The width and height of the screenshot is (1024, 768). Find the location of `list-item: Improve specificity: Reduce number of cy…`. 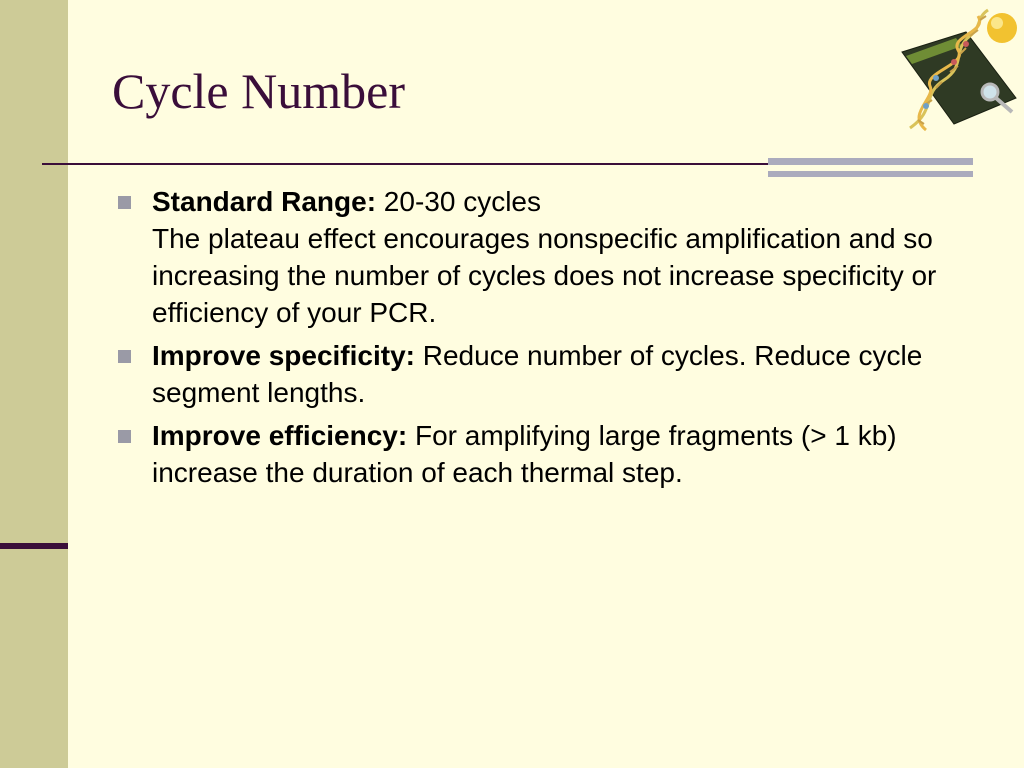

list-item: Improve specificity: Reduce number of cy… is located at coordinates (537, 374).